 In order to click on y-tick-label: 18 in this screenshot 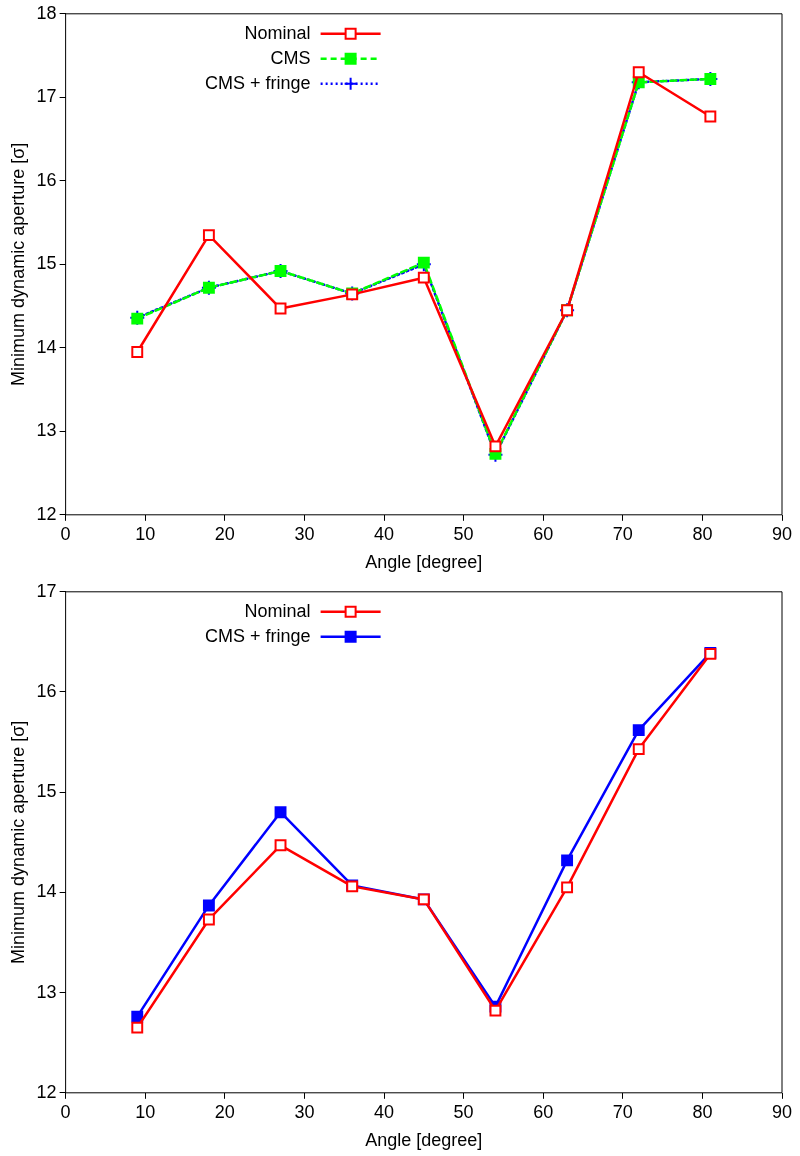, I will do `click(46, 12)`.